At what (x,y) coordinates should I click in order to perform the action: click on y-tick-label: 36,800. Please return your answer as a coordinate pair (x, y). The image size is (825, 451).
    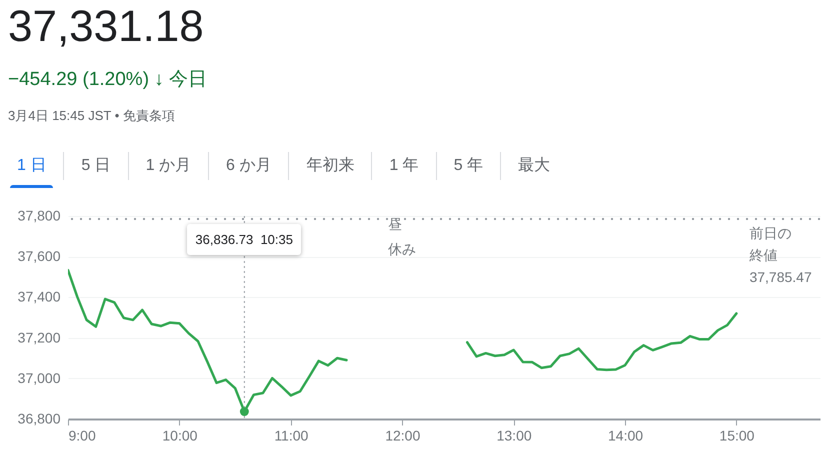
    Looking at the image, I should click on (39, 418).